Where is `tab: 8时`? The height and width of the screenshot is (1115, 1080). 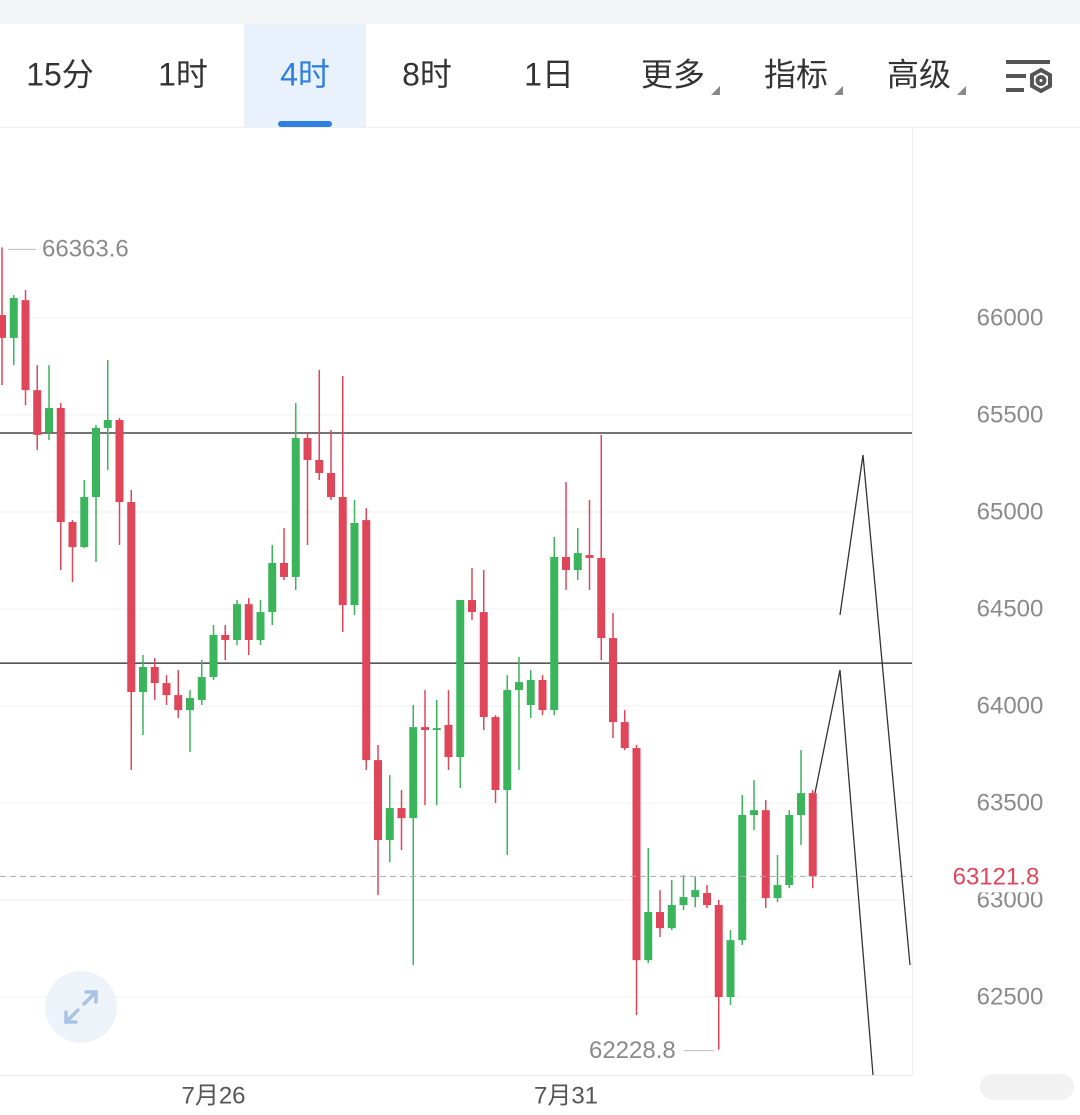 tab: 8时 is located at coordinates (427, 74).